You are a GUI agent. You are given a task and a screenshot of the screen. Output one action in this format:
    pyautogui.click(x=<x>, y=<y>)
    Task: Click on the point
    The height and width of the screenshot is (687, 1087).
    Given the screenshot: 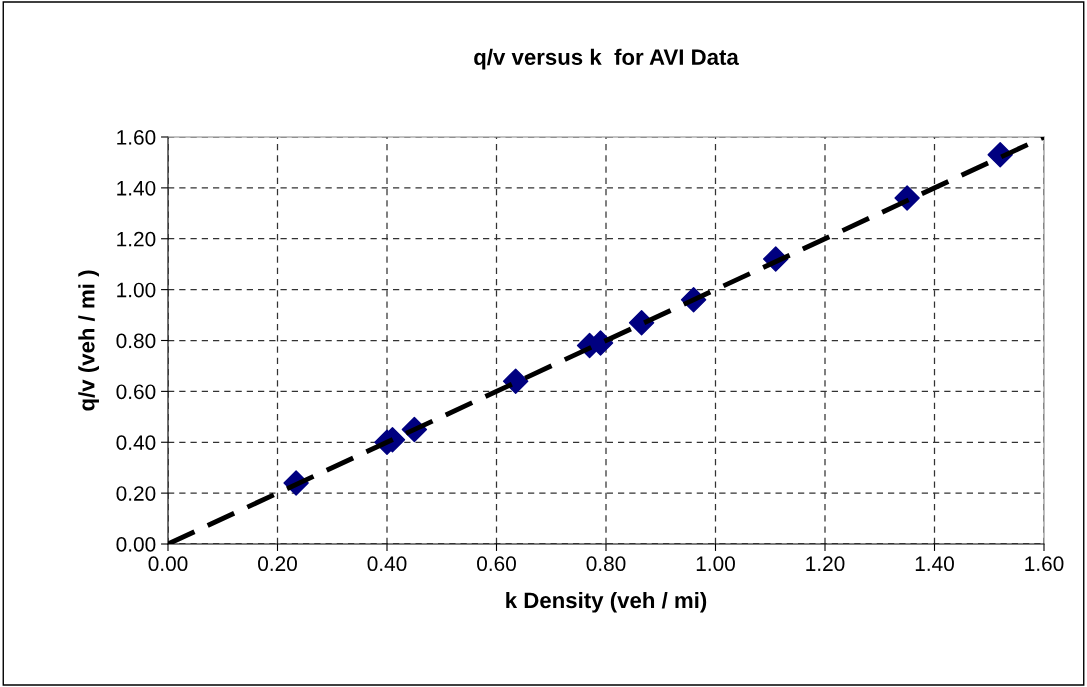 What is the action you would take?
    pyautogui.click(x=515, y=381)
    